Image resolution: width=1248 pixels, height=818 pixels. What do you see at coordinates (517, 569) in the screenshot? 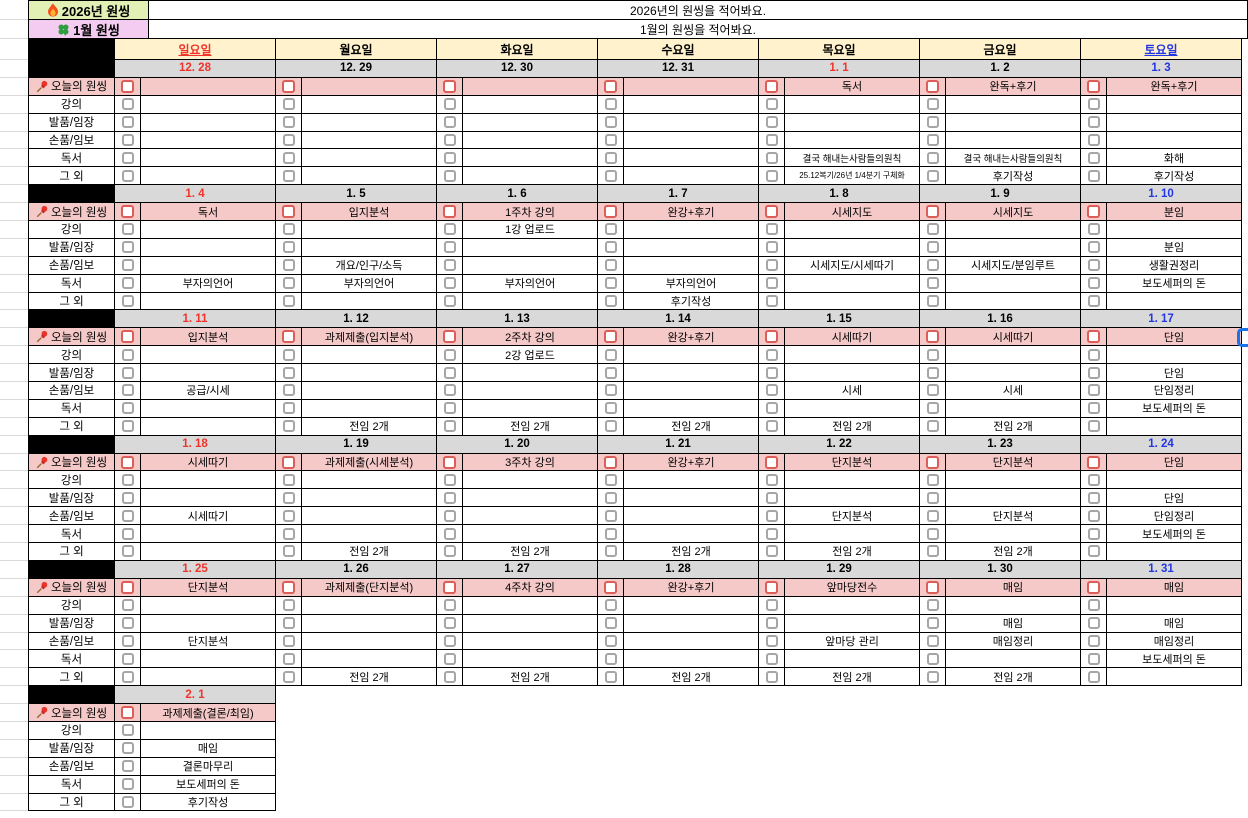
I see `date-cell: 1. 27` at bounding box center [517, 569].